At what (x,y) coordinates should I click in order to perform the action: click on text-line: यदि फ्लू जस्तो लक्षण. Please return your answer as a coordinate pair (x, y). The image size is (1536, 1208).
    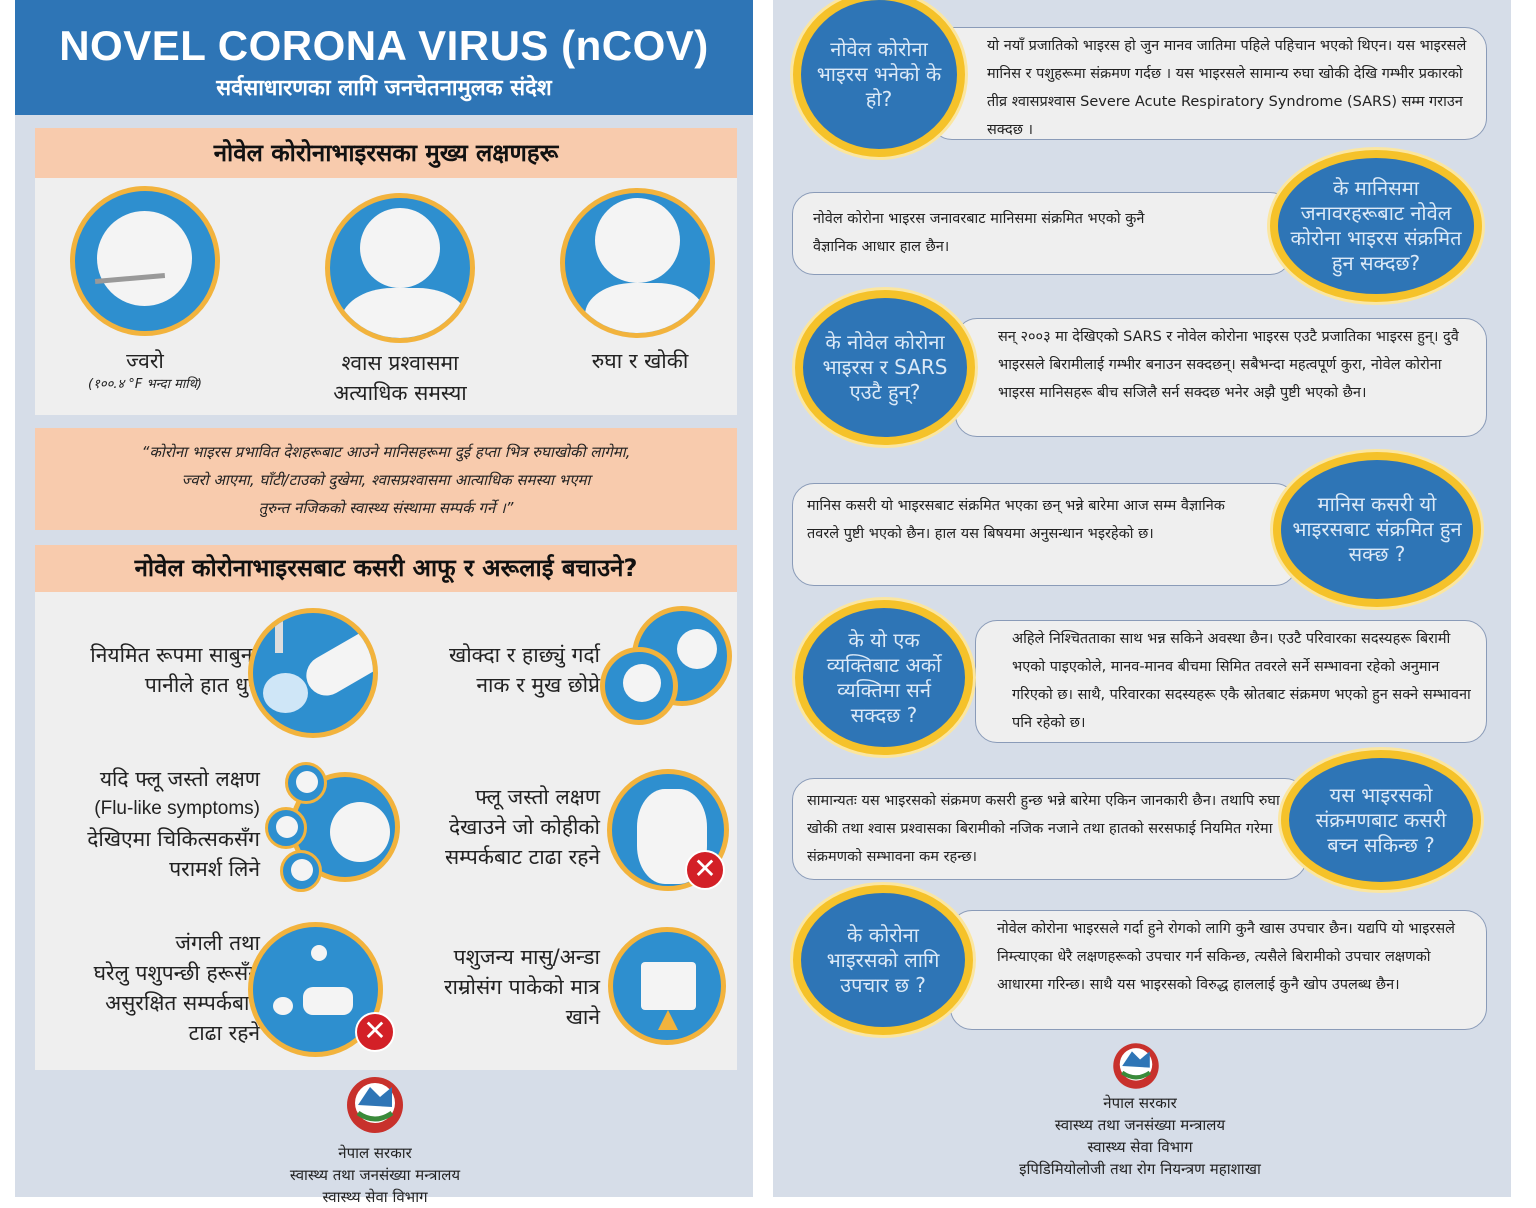
    Looking at the image, I should click on (179, 779).